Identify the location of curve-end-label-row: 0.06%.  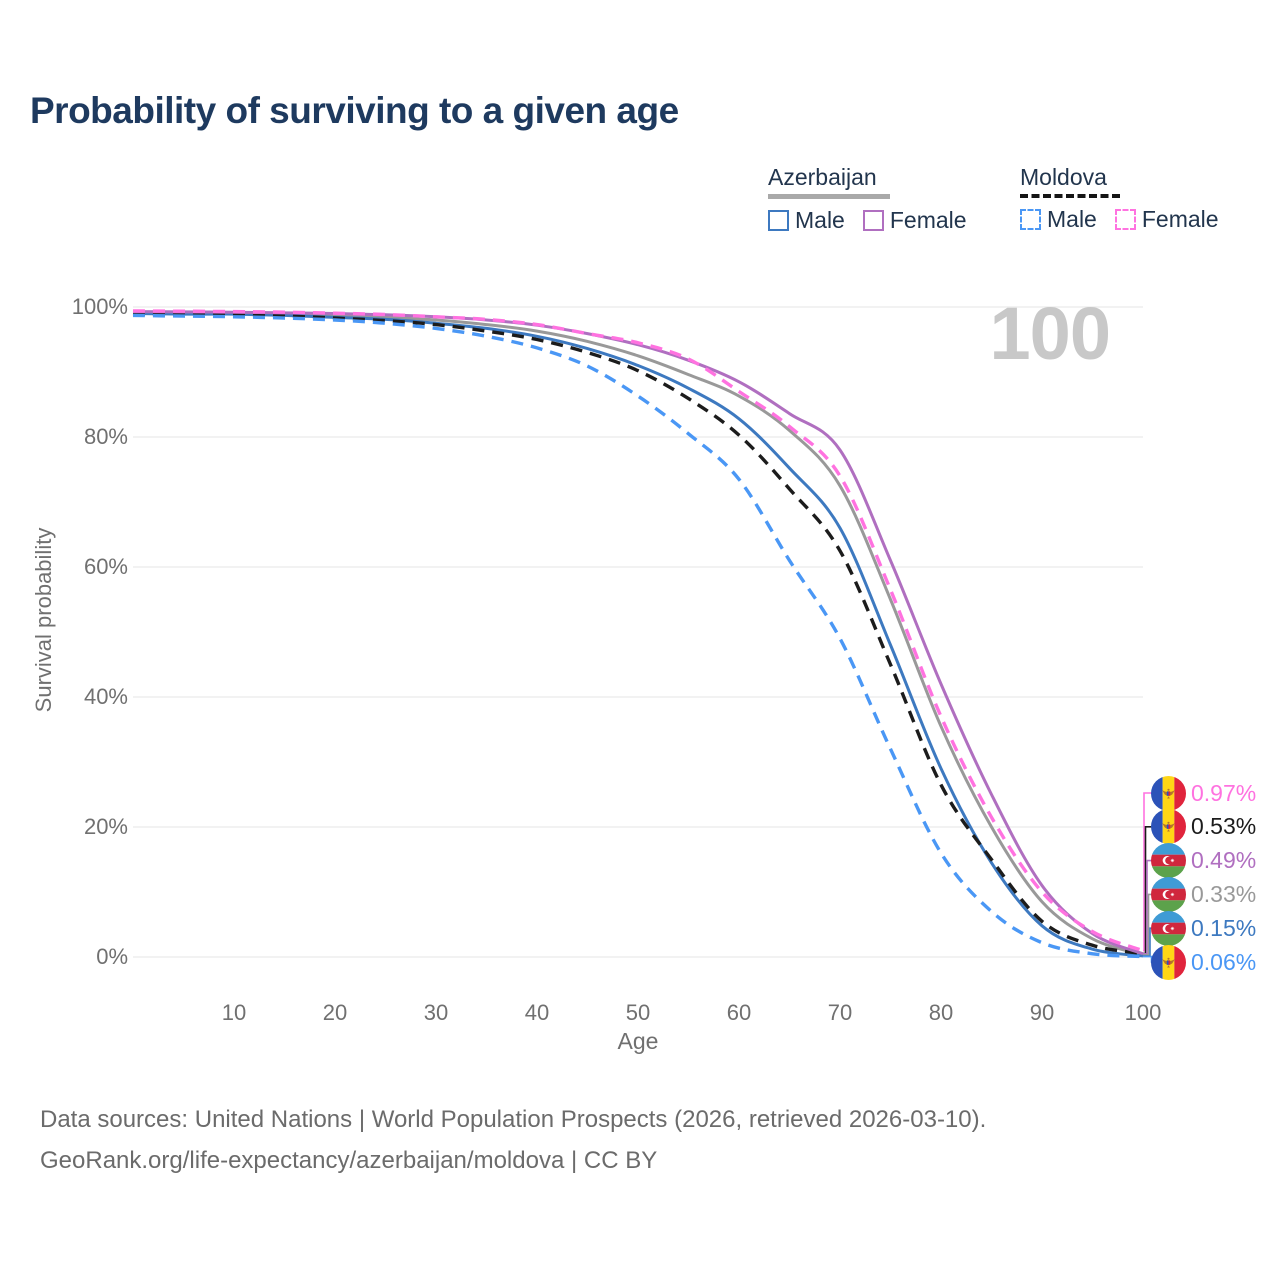
(1204, 962).